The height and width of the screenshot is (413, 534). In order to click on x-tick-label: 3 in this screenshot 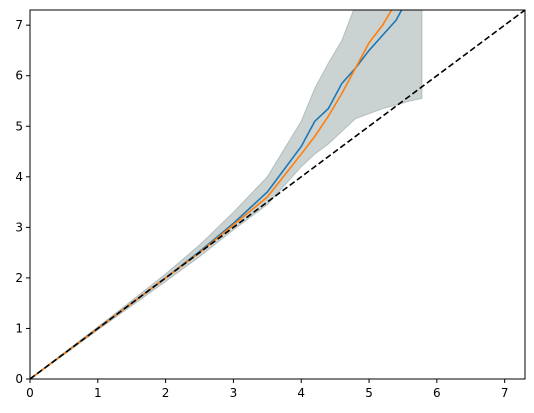, I will do `click(234, 393)`.